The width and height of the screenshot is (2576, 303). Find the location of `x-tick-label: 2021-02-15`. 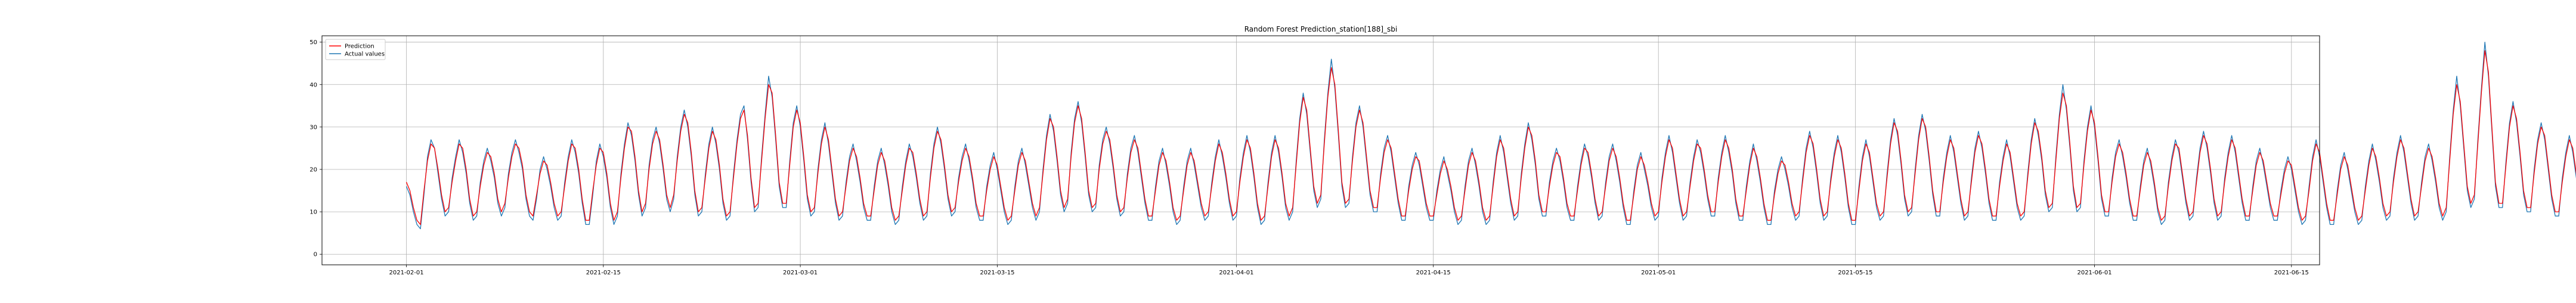

x-tick-label: 2021-02-15 is located at coordinates (603, 273).